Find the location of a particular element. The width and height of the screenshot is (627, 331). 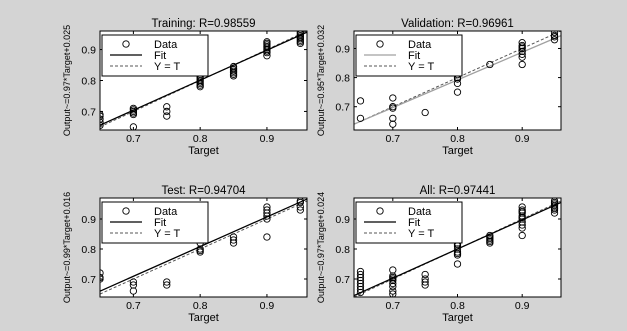

plot-lines is located at coordinates (203, 80).